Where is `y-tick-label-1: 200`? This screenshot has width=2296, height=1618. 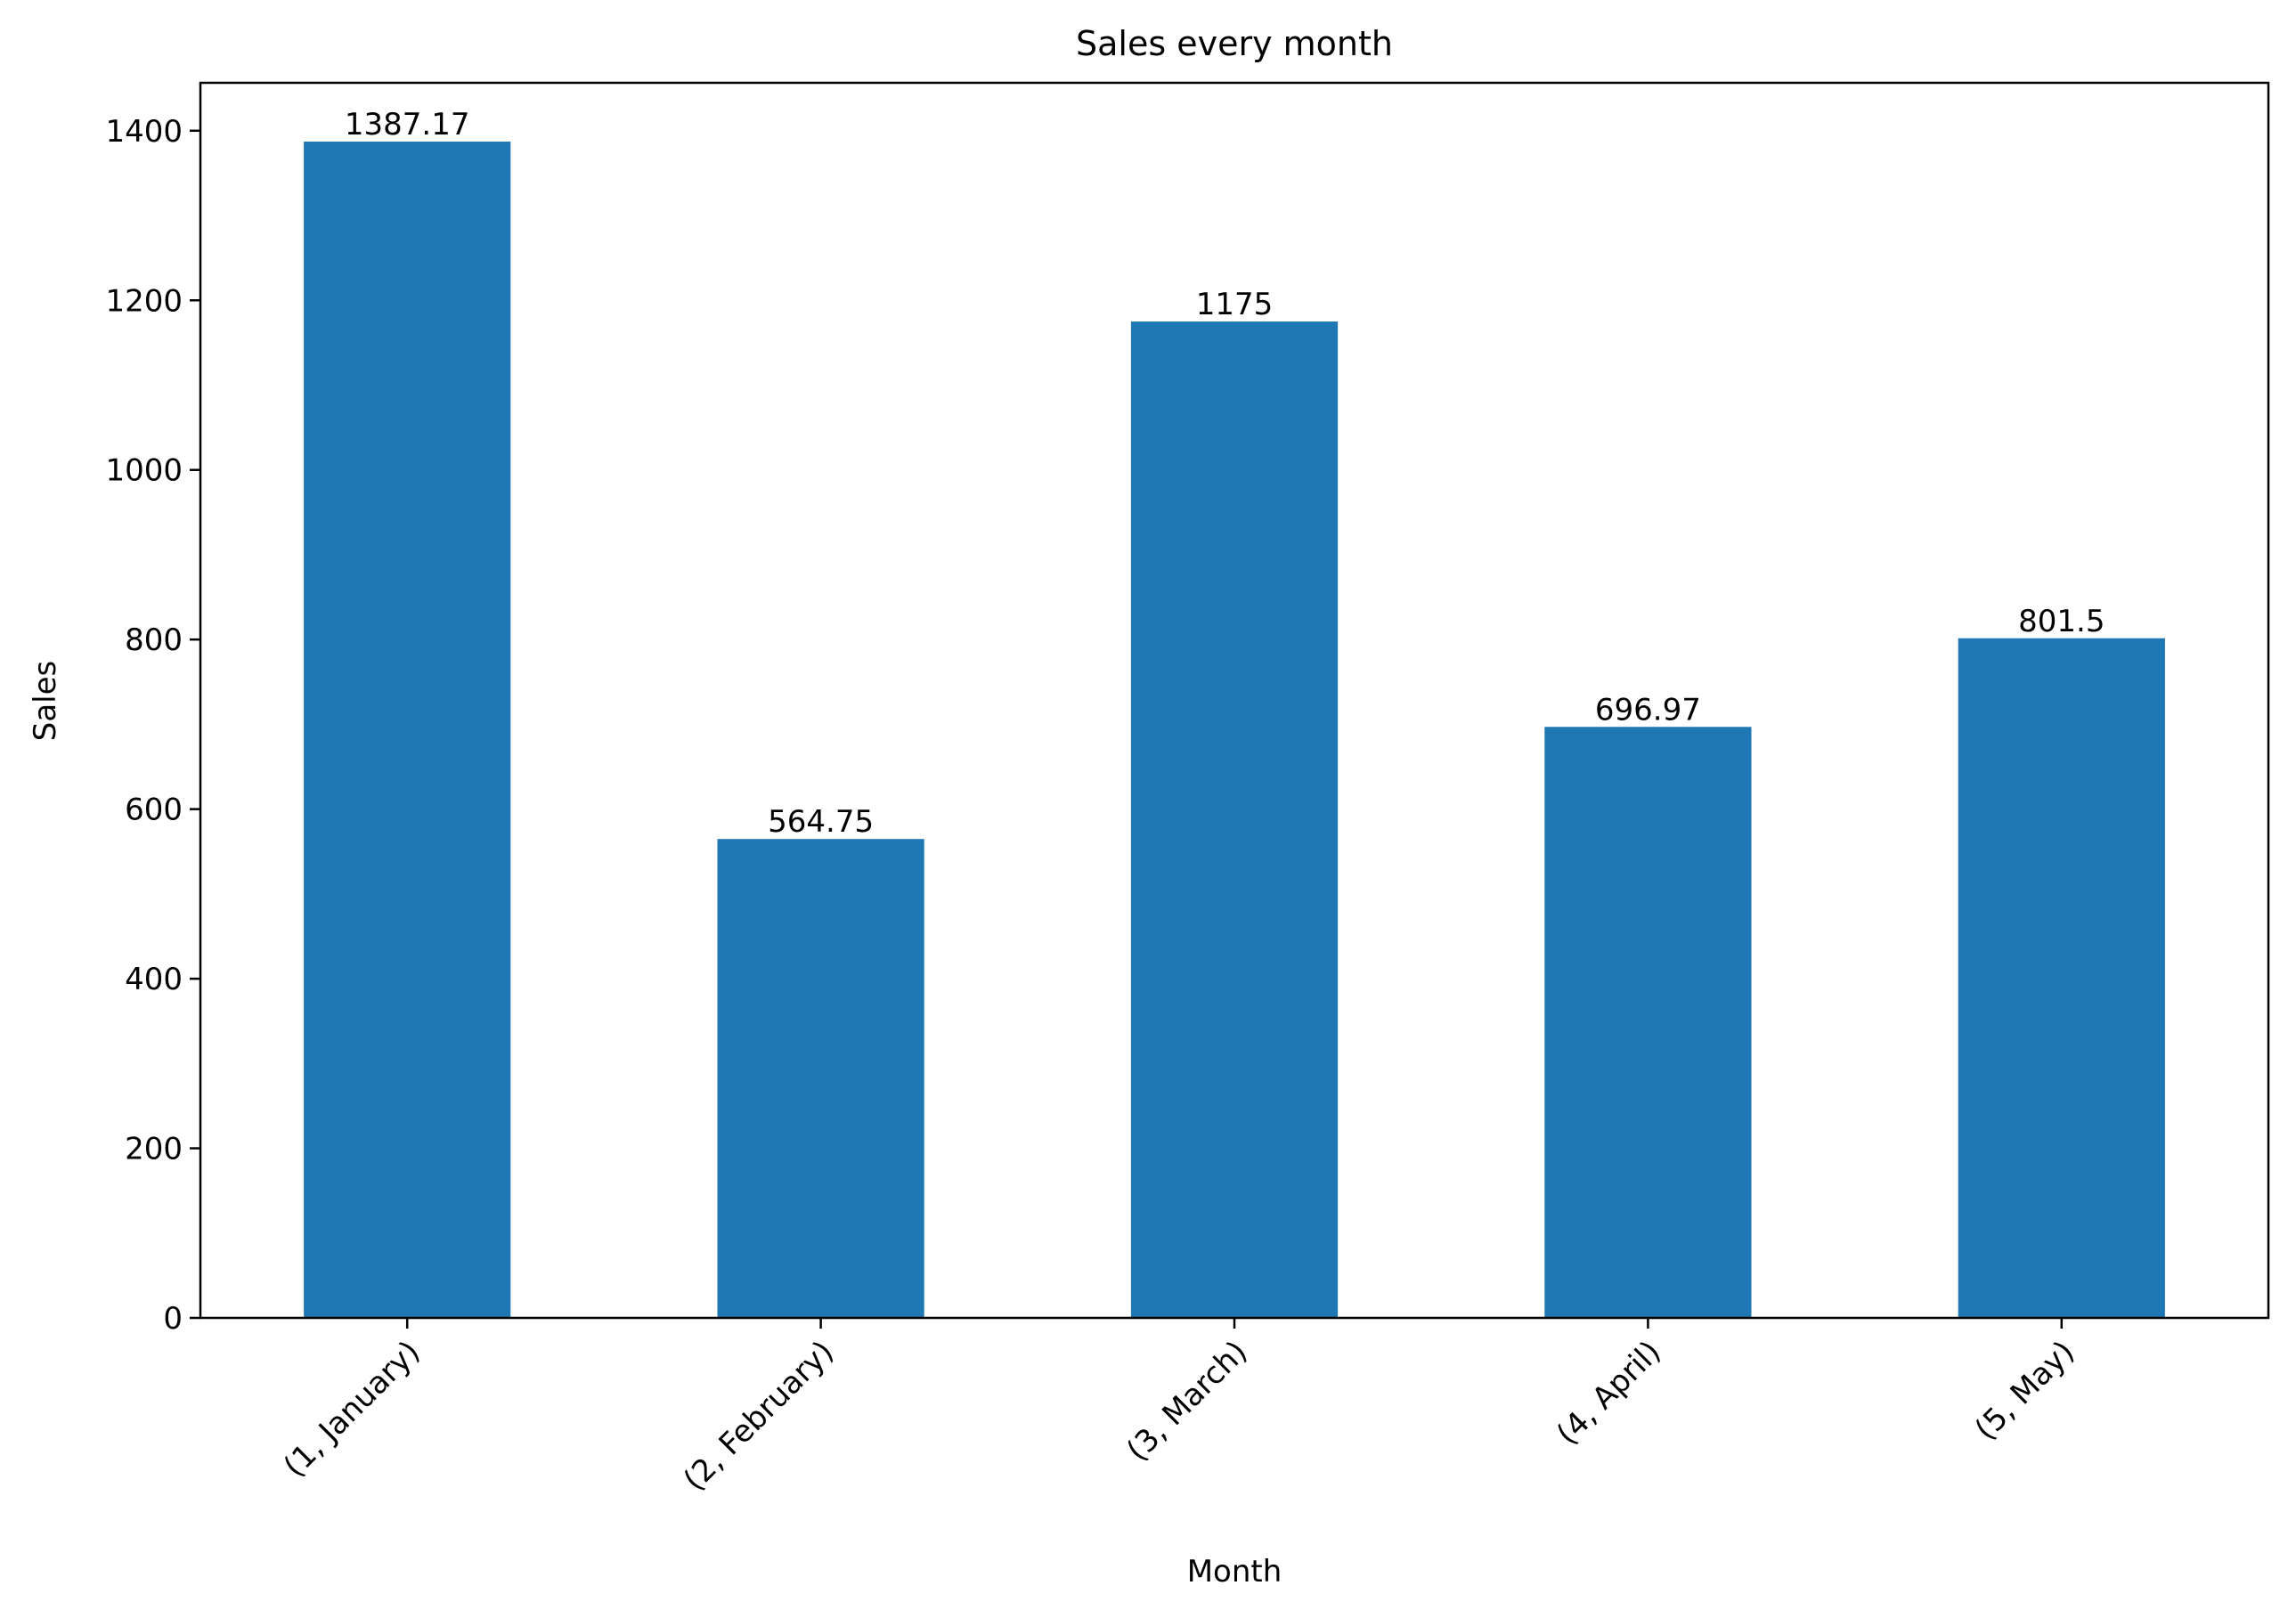
y-tick-label-1: 200 is located at coordinates (154, 1149).